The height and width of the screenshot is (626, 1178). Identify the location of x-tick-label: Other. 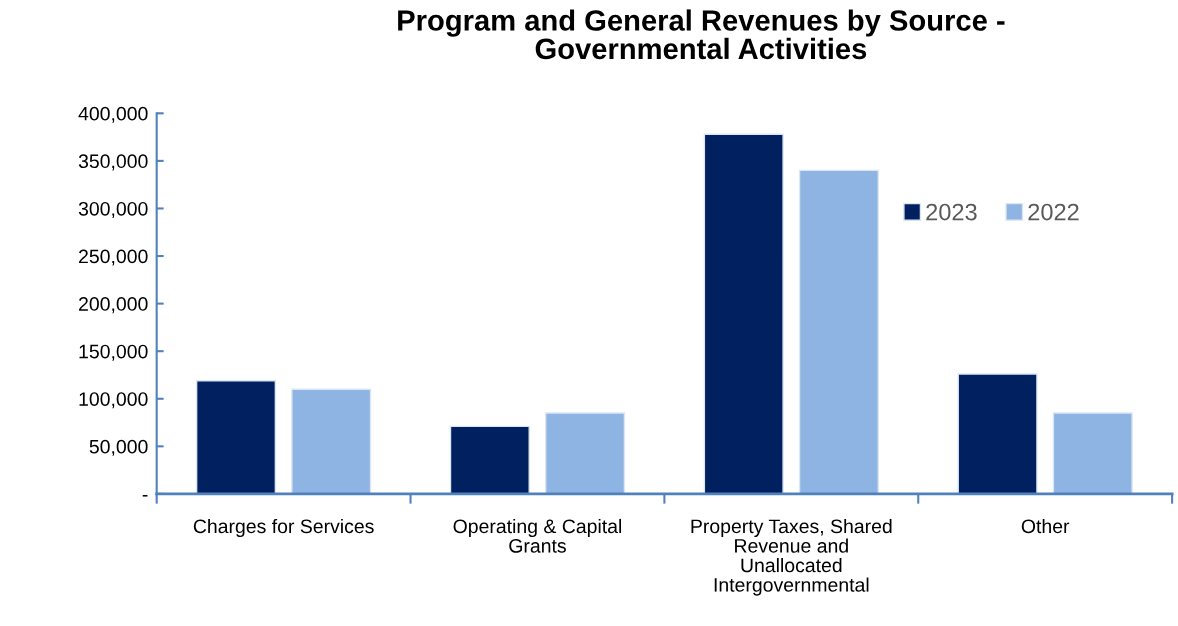
(1045, 526).